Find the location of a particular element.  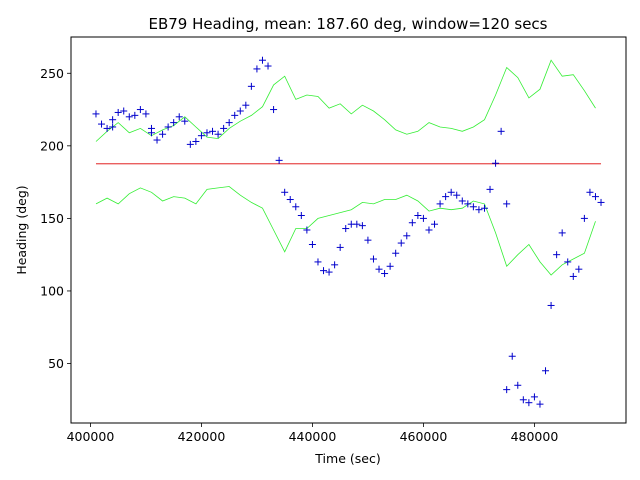

x-tick-label: 480000 is located at coordinates (535, 436).